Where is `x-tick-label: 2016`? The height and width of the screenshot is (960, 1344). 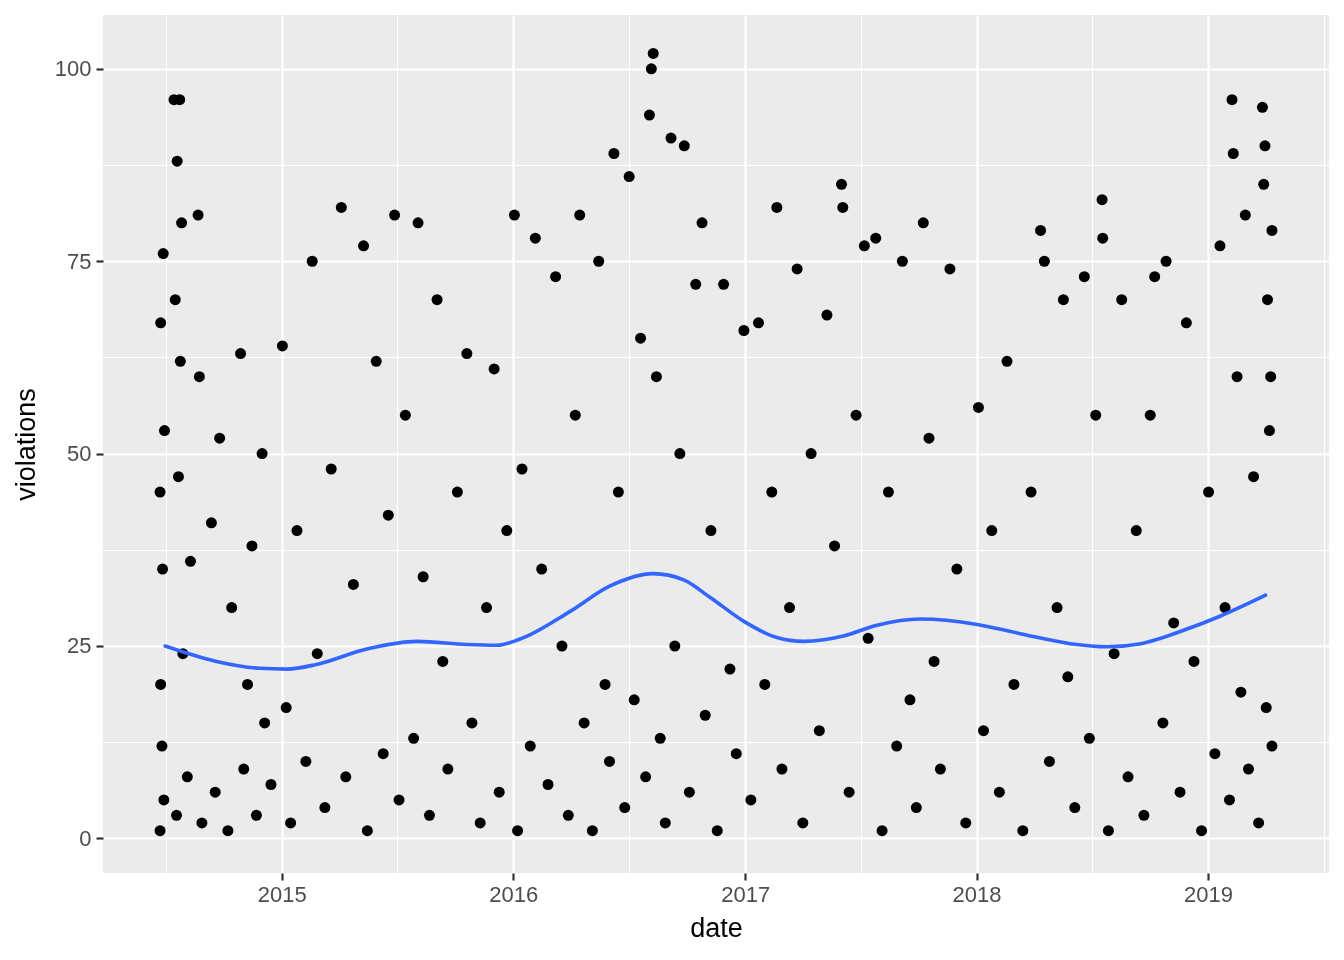
x-tick-label: 2016 is located at coordinates (514, 894).